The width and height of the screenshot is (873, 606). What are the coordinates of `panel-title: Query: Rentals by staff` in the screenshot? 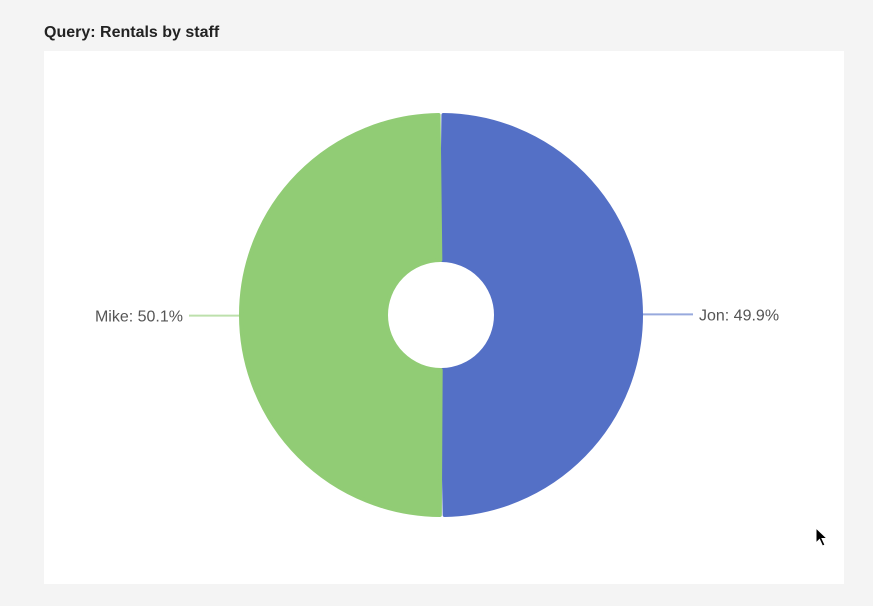 It's located at (132, 32).